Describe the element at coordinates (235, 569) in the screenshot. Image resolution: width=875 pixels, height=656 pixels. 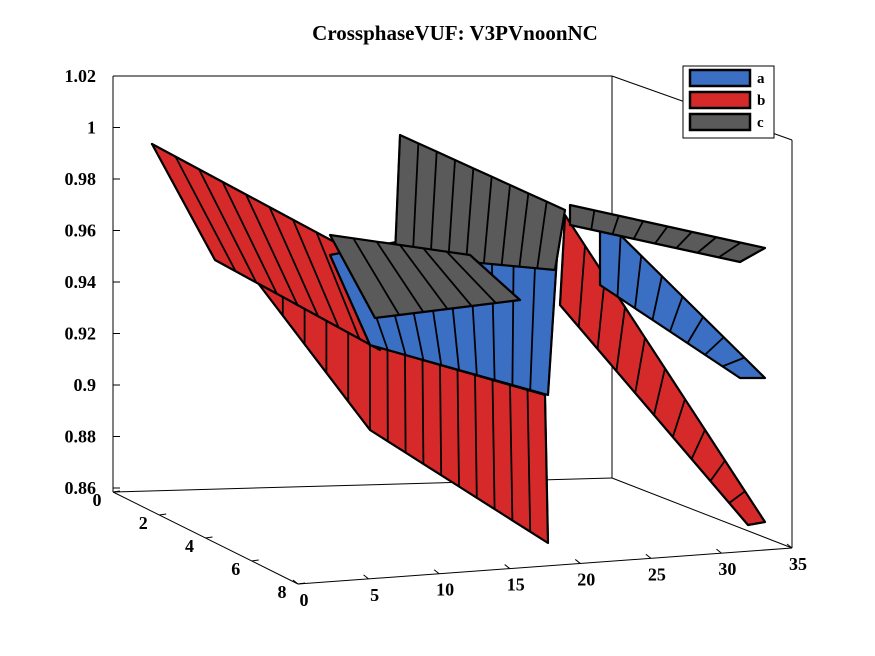
I see `y-tick-label: 6` at that location.